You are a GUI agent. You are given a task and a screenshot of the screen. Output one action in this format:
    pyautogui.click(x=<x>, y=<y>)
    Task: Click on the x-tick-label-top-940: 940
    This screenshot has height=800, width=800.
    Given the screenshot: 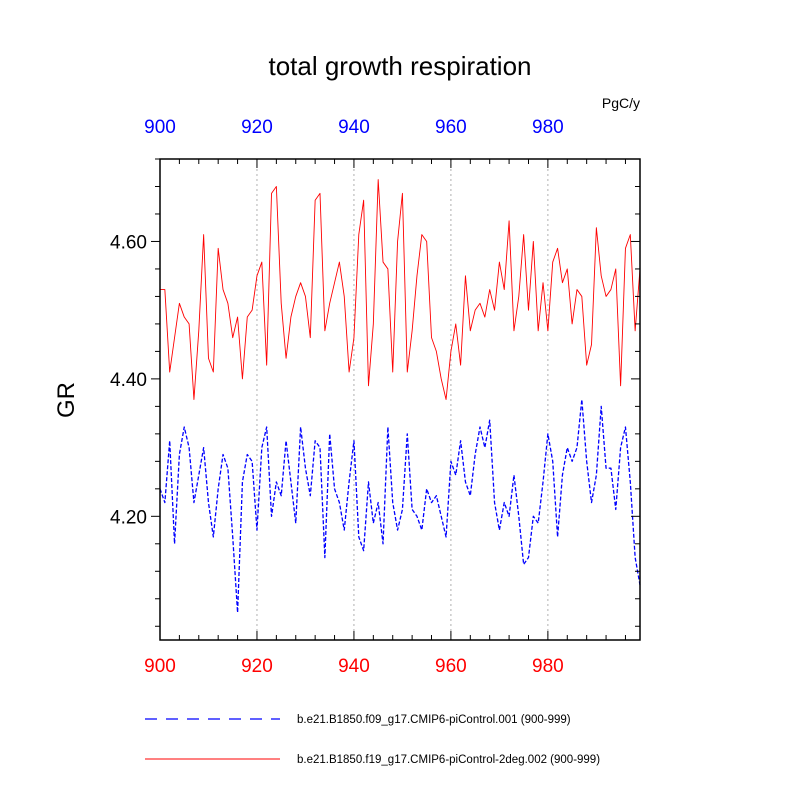 What is the action you would take?
    pyautogui.click(x=354, y=127)
    